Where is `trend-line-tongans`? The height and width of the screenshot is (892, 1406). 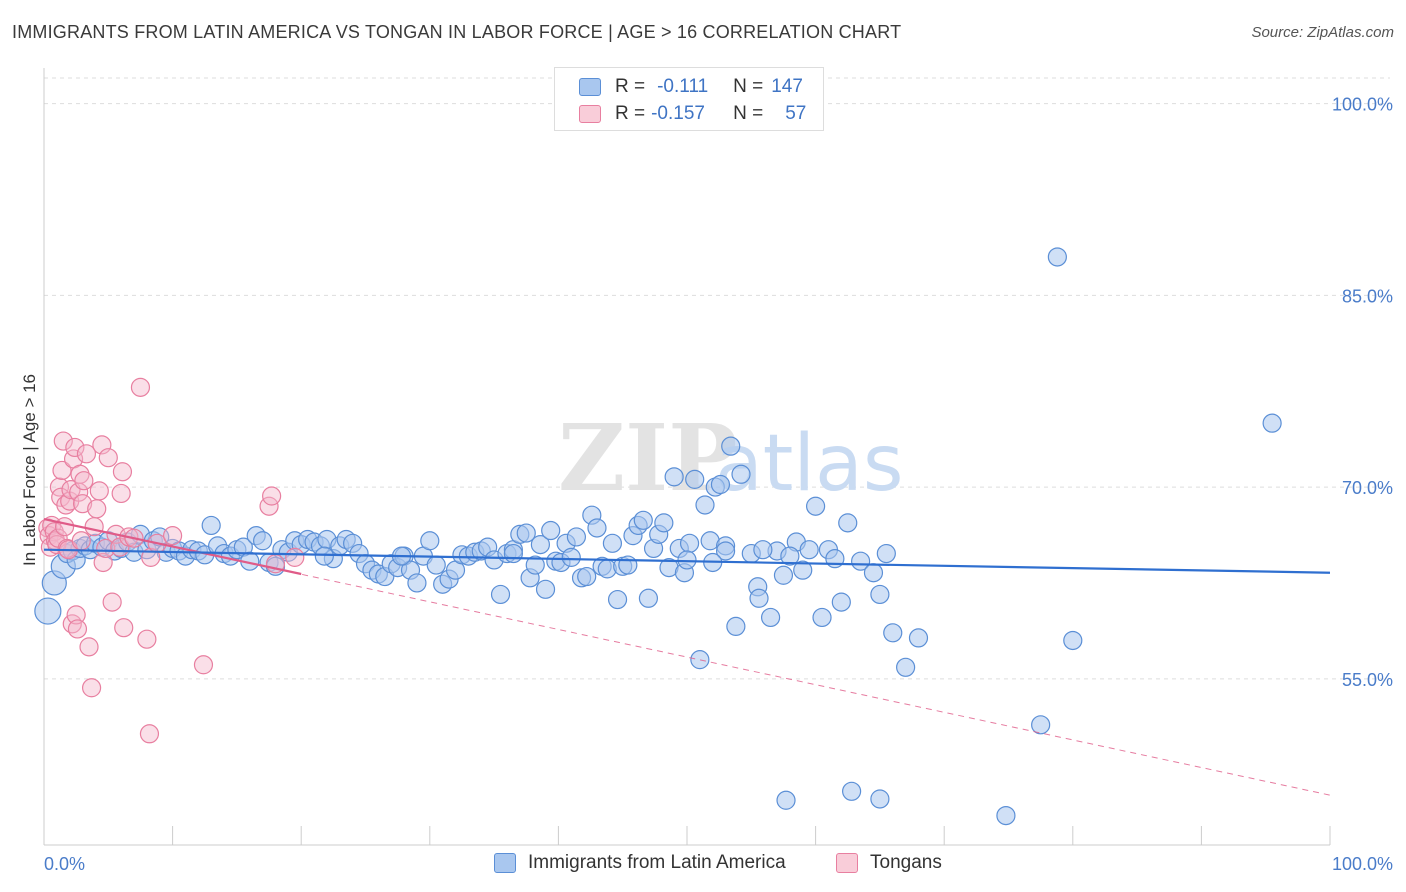 trend-line-tongans is located at coordinates (172, 546).